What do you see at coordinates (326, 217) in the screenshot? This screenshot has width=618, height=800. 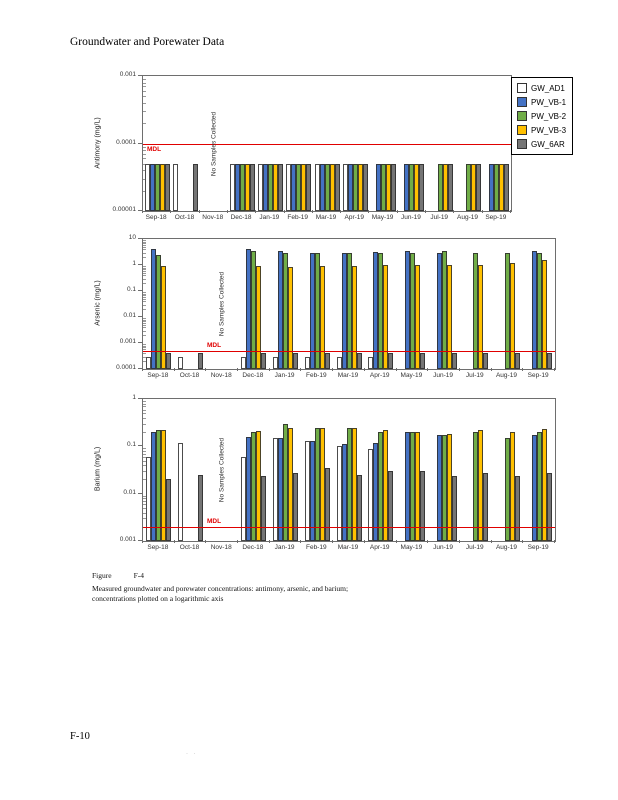 I see `x-tick-label: Mar-19` at bounding box center [326, 217].